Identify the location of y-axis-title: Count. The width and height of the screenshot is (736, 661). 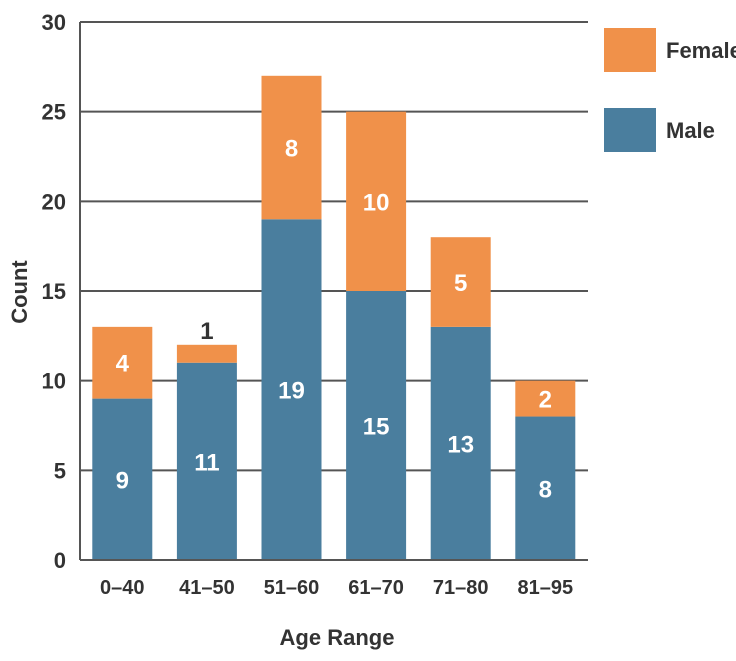
(19, 292).